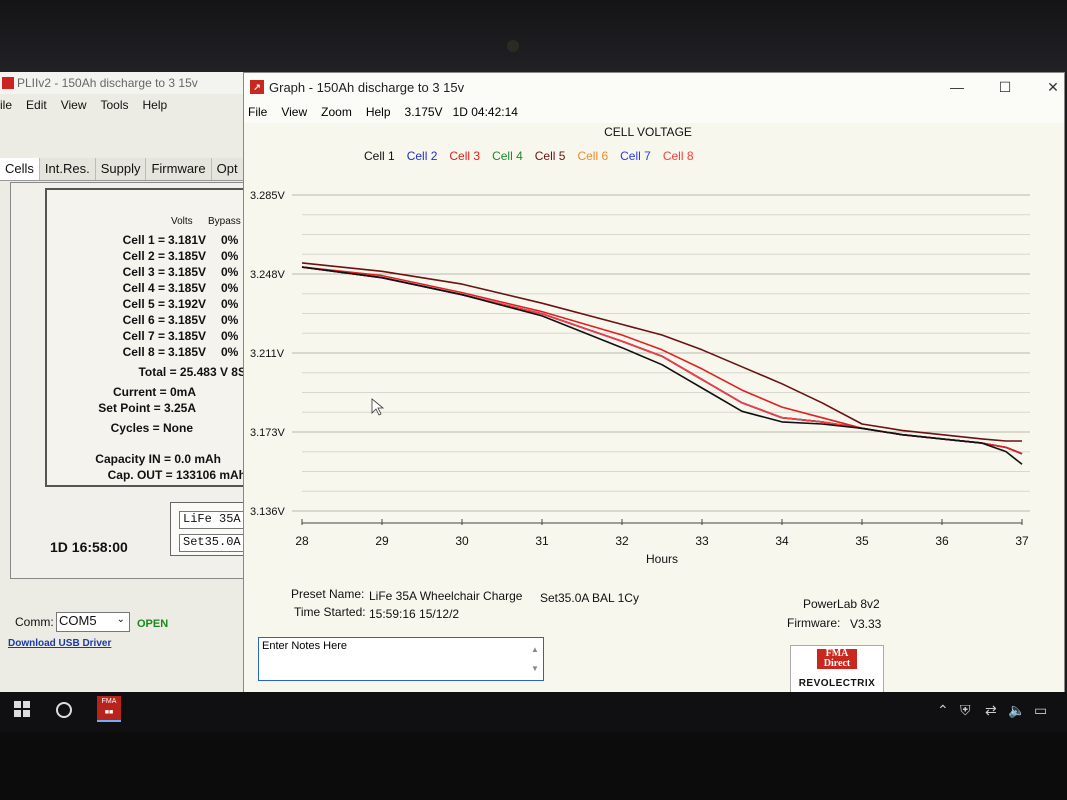 This screenshot has width=1067, height=800. I want to click on comm-status: OPEN, so click(153, 624).